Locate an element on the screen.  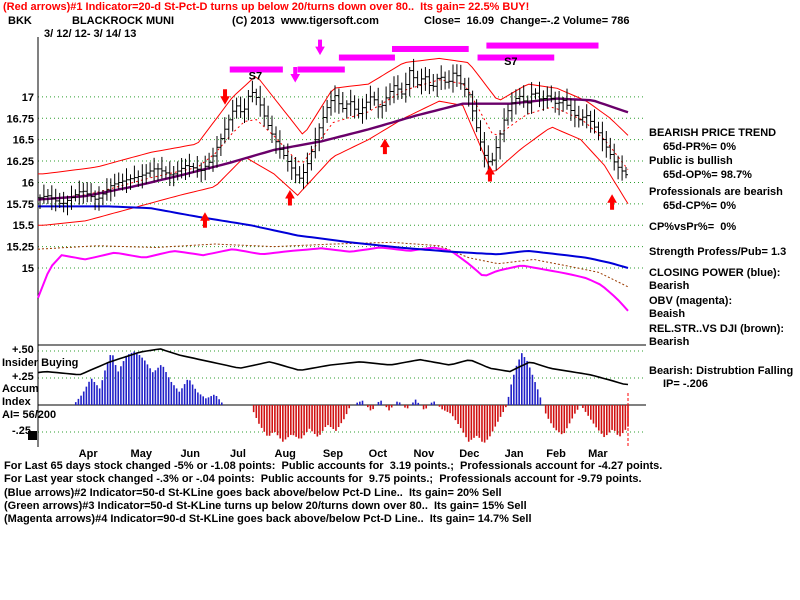
ma65-line is located at coordinates (333, 149).